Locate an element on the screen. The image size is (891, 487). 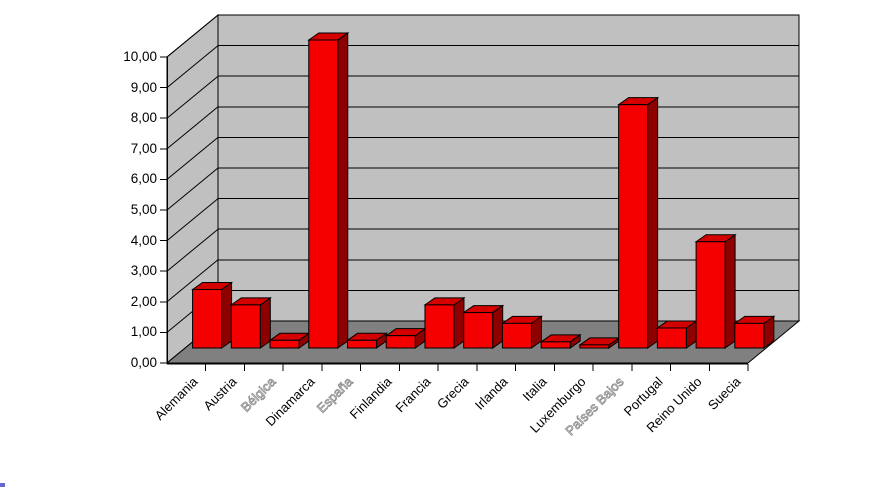
bar-espana is located at coordinates (361, 344).